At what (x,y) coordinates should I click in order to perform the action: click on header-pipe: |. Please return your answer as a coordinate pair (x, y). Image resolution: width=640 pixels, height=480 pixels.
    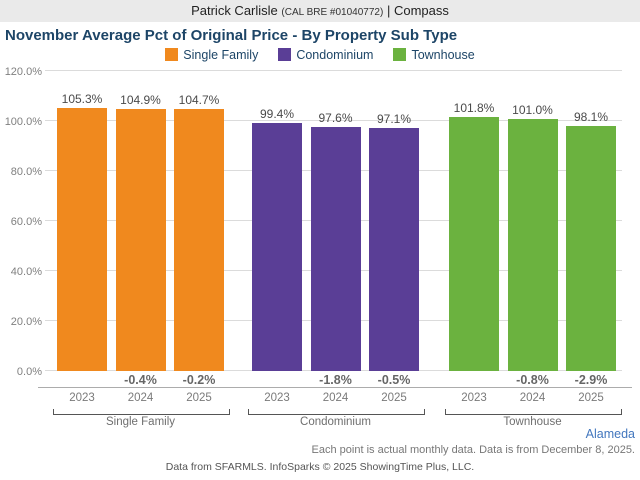
    Looking at the image, I should click on (388, 10).